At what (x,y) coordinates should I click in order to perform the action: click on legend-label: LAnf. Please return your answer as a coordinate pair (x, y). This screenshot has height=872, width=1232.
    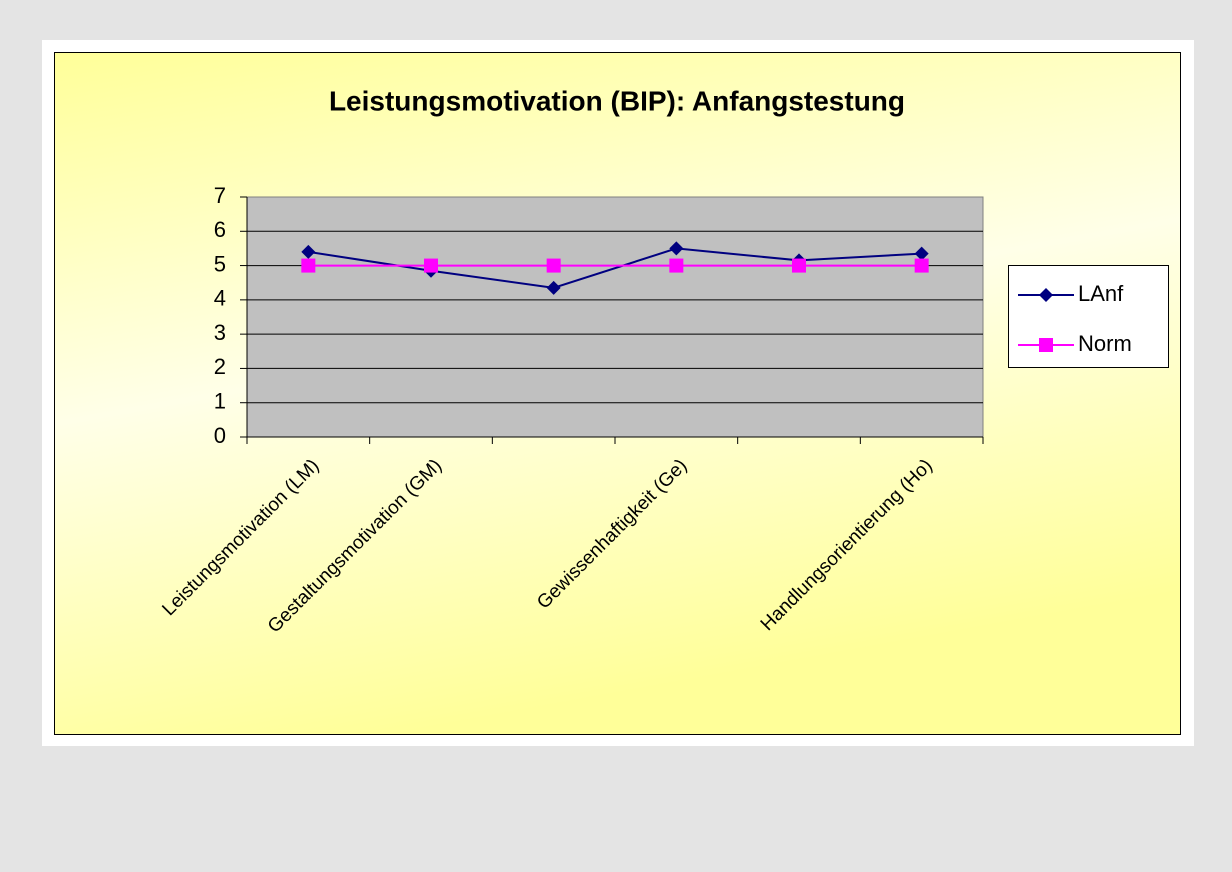
    Looking at the image, I should click on (1101, 293).